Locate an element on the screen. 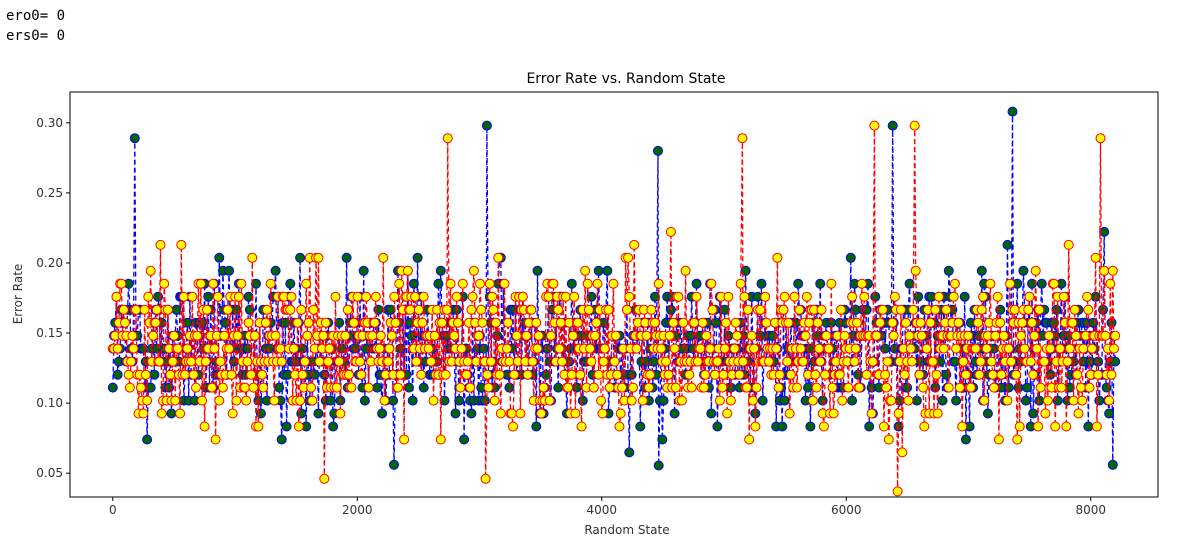 The image size is (1201, 544). chart-title: Error Rate vs. Random State is located at coordinates (625, 79).